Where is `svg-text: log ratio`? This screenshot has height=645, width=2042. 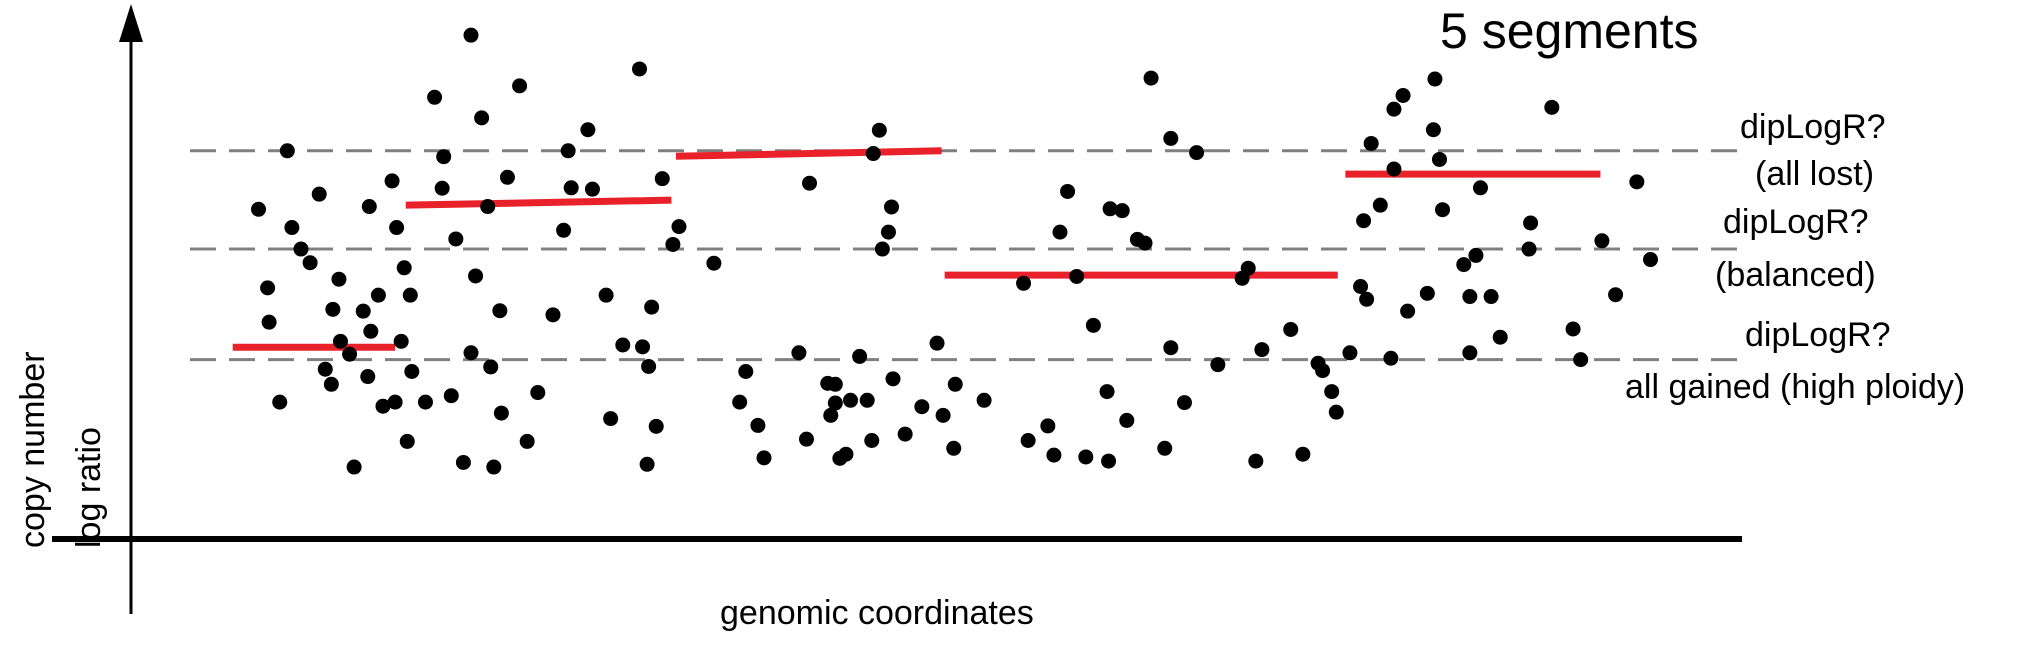
svg-text: log ratio is located at coordinates (89, 487).